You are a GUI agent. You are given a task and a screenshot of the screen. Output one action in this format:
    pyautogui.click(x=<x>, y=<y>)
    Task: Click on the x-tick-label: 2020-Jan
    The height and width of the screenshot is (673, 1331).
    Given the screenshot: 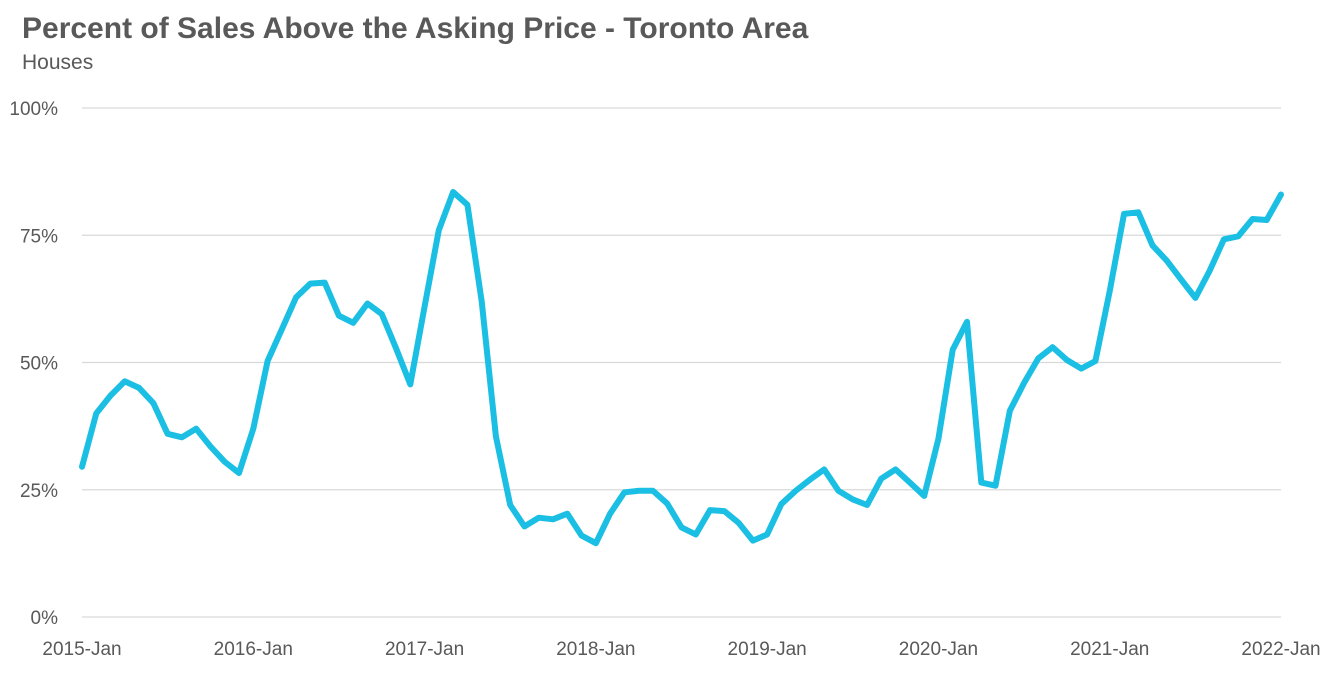 What is the action you would take?
    pyautogui.click(x=938, y=649)
    